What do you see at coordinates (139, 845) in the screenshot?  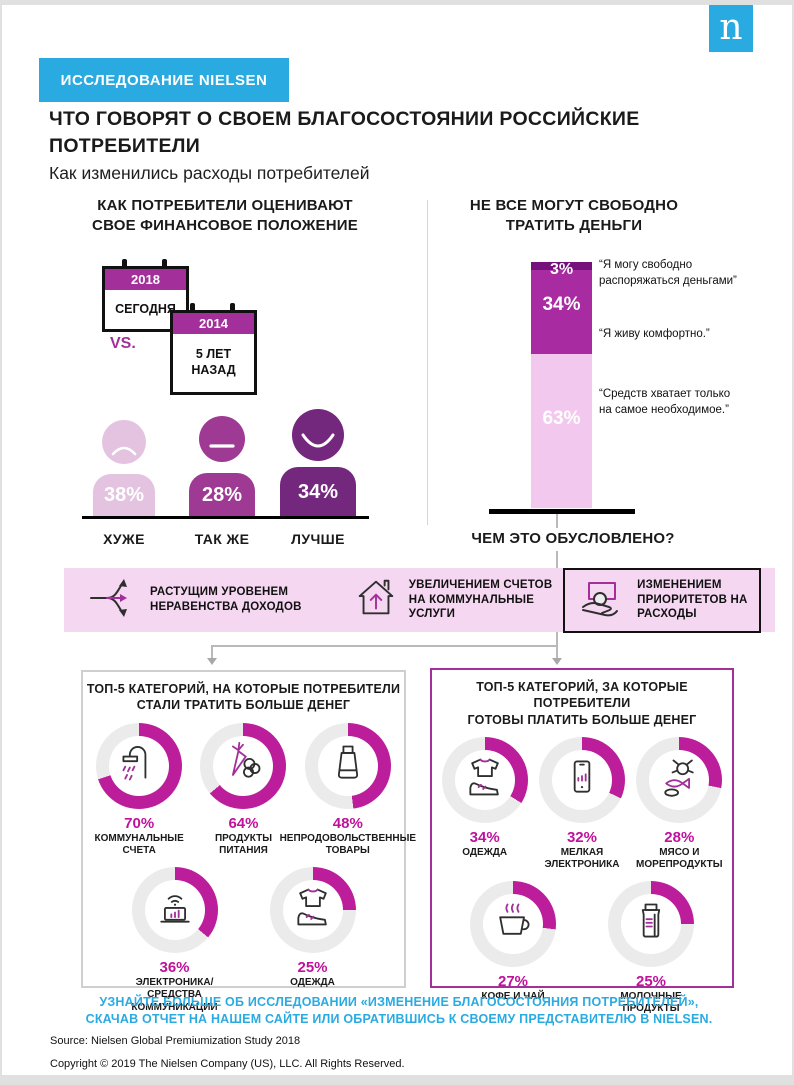 I see `category-label: КОММУНАЛЬНЫЕ СЧЕТА` at bounding box center [139, 845].